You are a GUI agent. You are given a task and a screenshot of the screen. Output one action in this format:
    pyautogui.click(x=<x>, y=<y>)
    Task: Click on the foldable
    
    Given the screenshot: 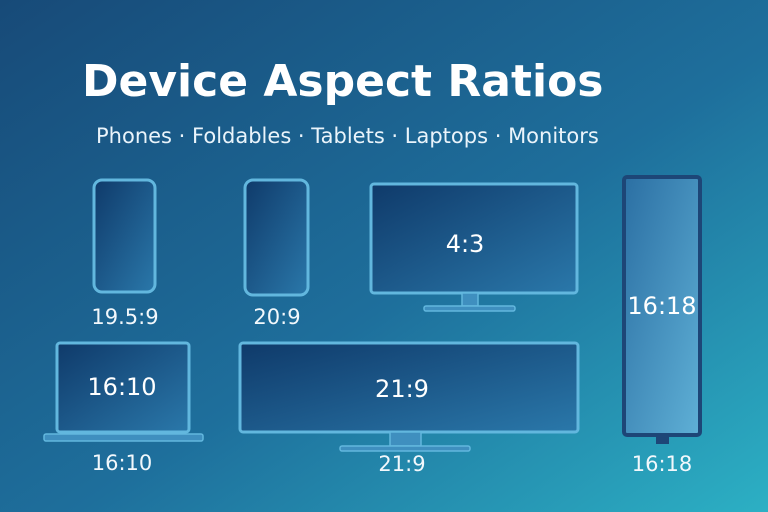 What is the action you would take?
    pyautogui.click(x=276, y=237)
    